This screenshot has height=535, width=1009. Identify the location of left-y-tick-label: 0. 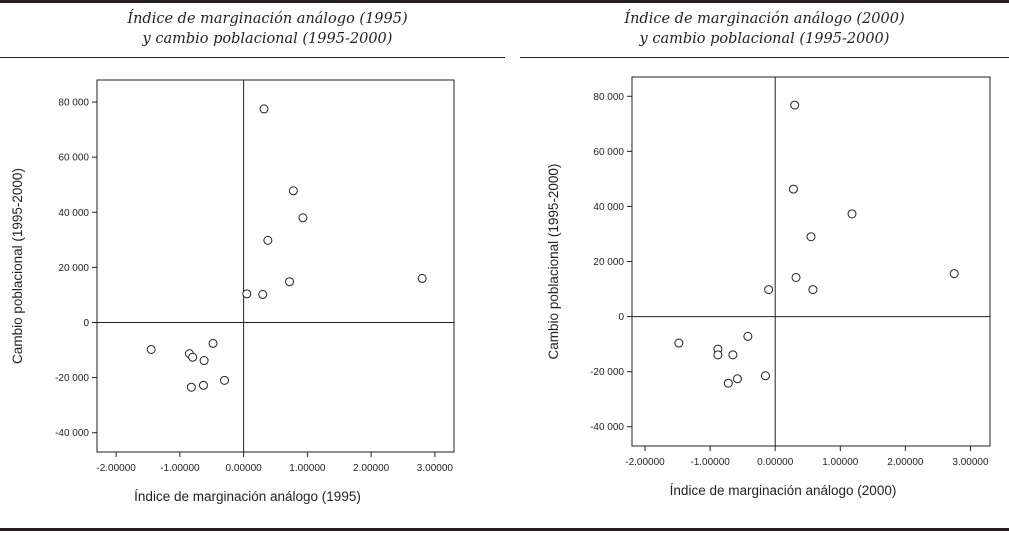
(86, 323).